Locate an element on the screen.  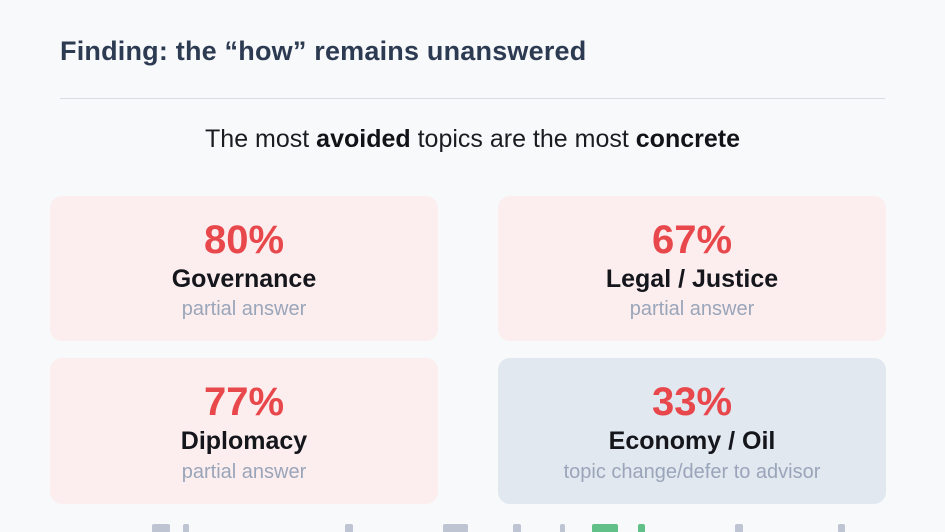
subtitle-emphasis-concrete: concrete is located at coordinates (687, 139).